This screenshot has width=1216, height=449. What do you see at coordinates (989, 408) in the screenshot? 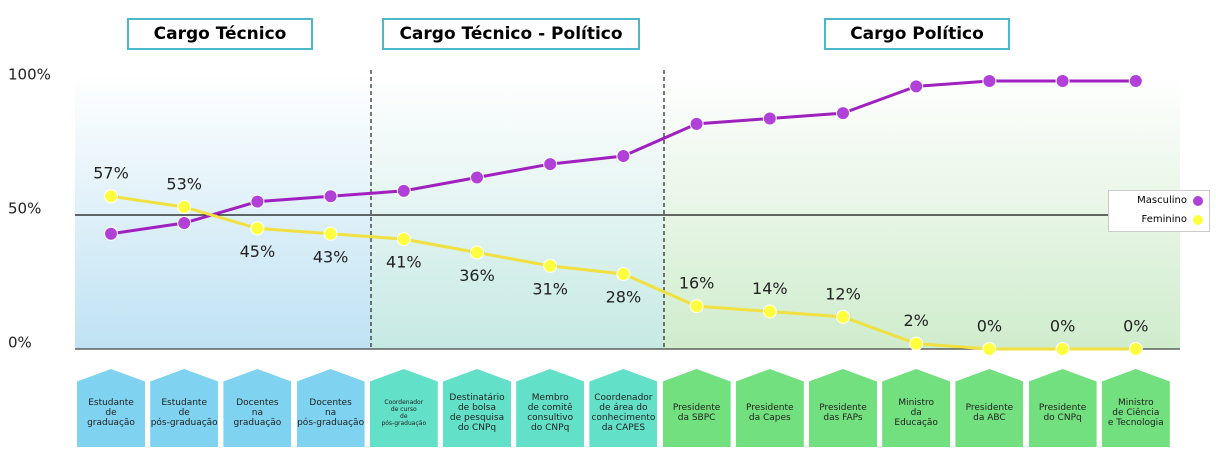
I see `x-tick-label: Presidente da ABC` at bounding box center [989, 408].